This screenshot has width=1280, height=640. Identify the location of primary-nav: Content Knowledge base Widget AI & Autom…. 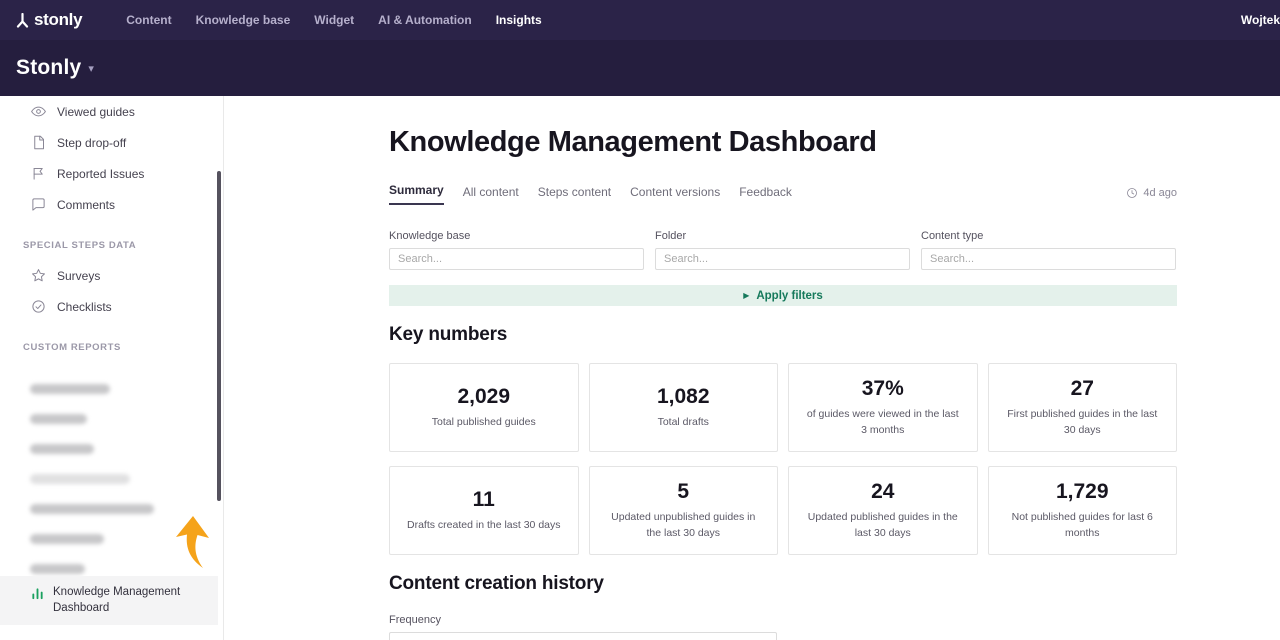
(345, 20).